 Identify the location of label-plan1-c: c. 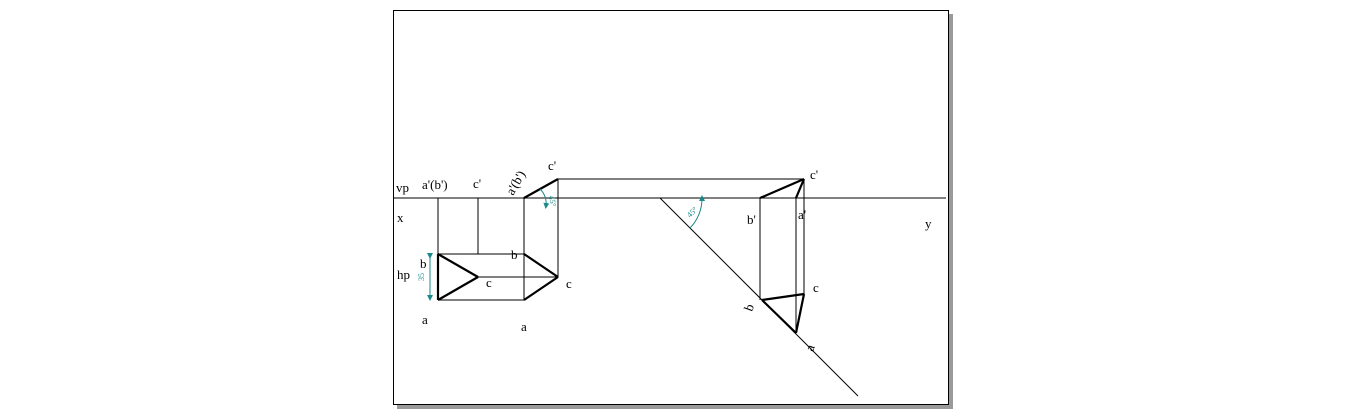
(489, 282).